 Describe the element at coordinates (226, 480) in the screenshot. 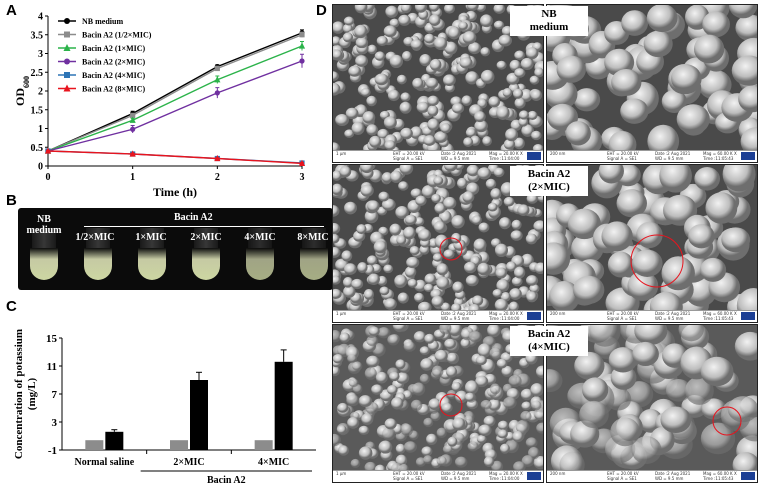

I see `group-label: Bacin A2` at that location.